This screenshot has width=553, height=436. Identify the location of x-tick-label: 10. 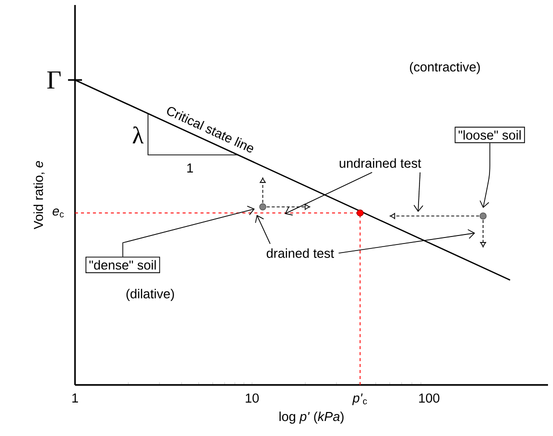
(252, 398).